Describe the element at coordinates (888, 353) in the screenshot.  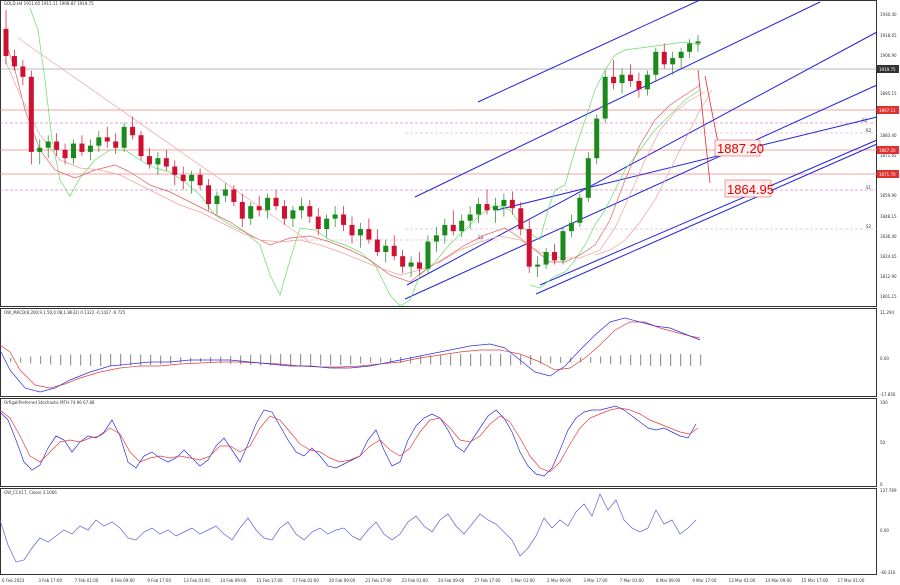
I see `macd-axis: 11.294 0.00 -17.856` at that location.